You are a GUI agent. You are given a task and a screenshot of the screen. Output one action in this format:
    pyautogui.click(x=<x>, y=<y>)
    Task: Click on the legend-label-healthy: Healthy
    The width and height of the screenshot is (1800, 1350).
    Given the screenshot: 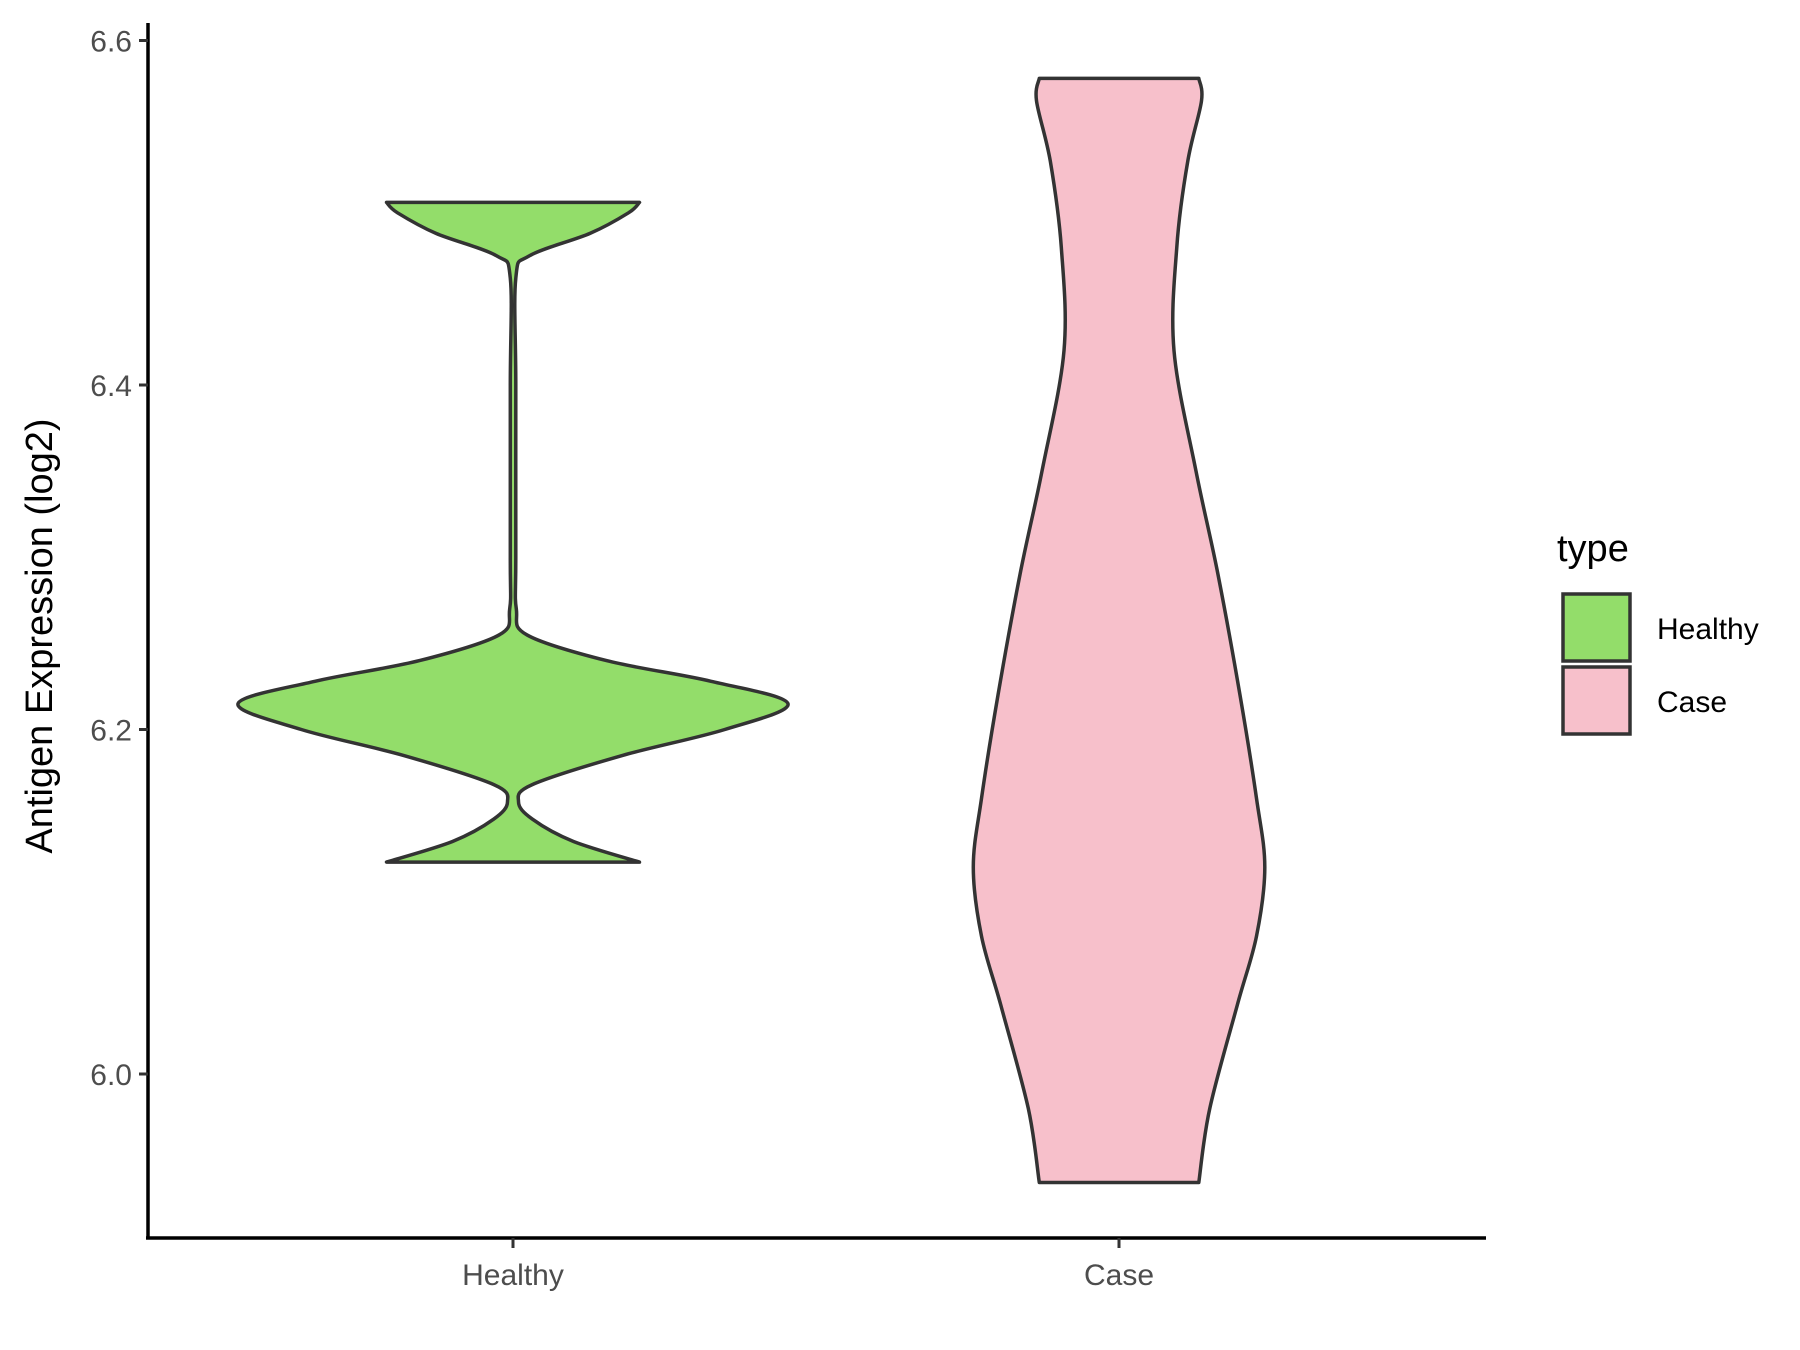 What is the action you would take?
    pyautogui.click(x=1708, y=629)
    